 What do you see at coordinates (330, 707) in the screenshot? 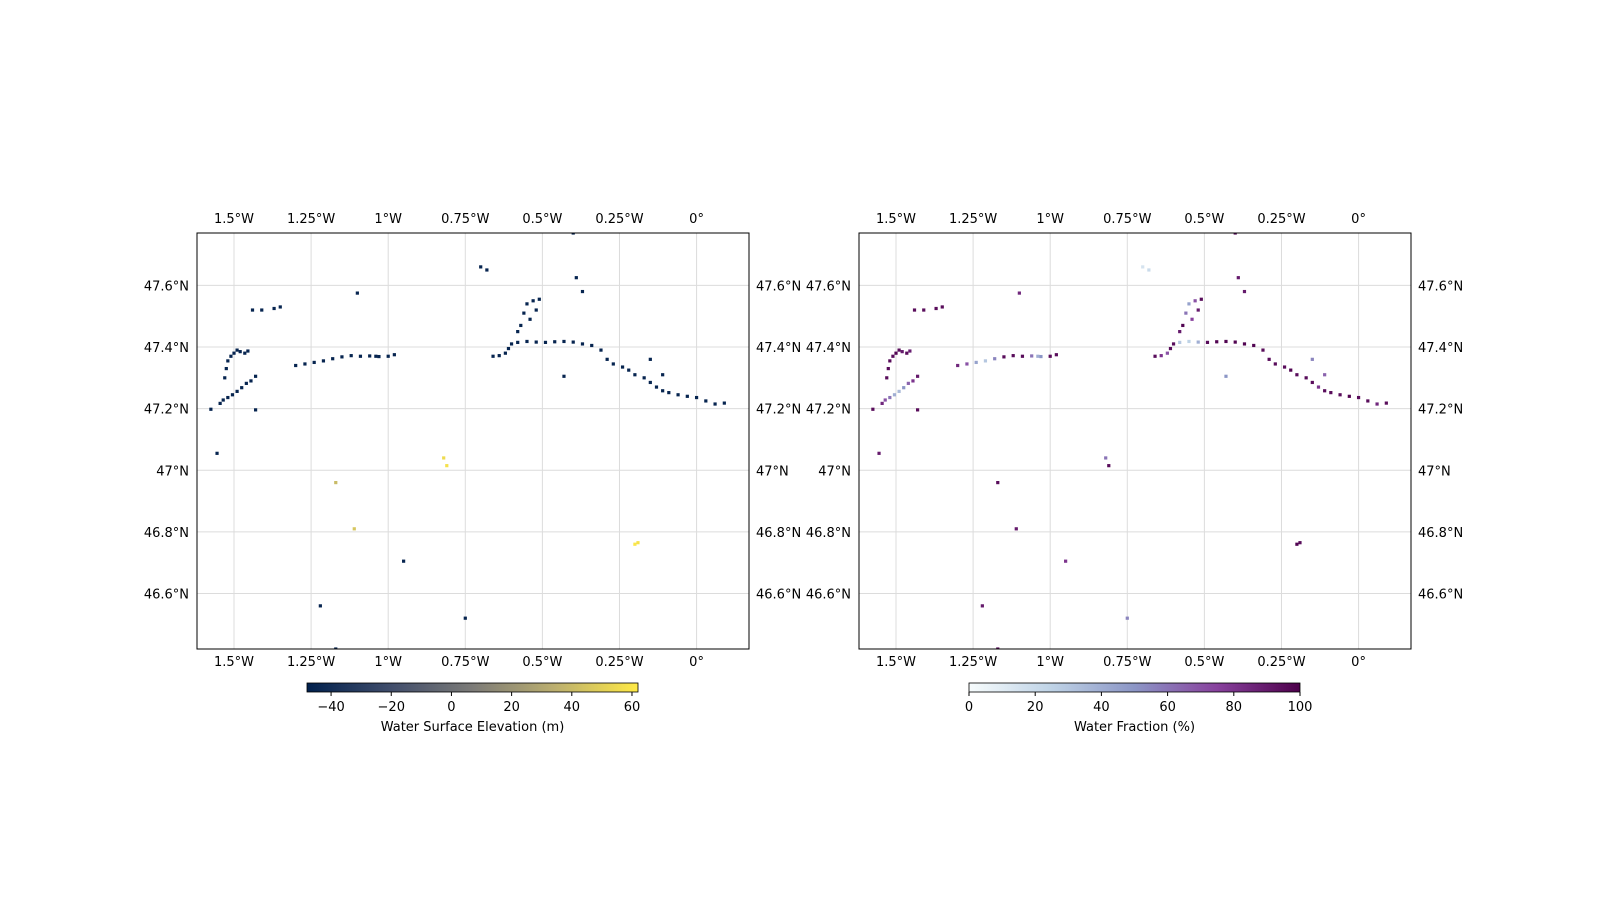
I see `colorbar-tick-label: −40` at bounding box center [330, 707].